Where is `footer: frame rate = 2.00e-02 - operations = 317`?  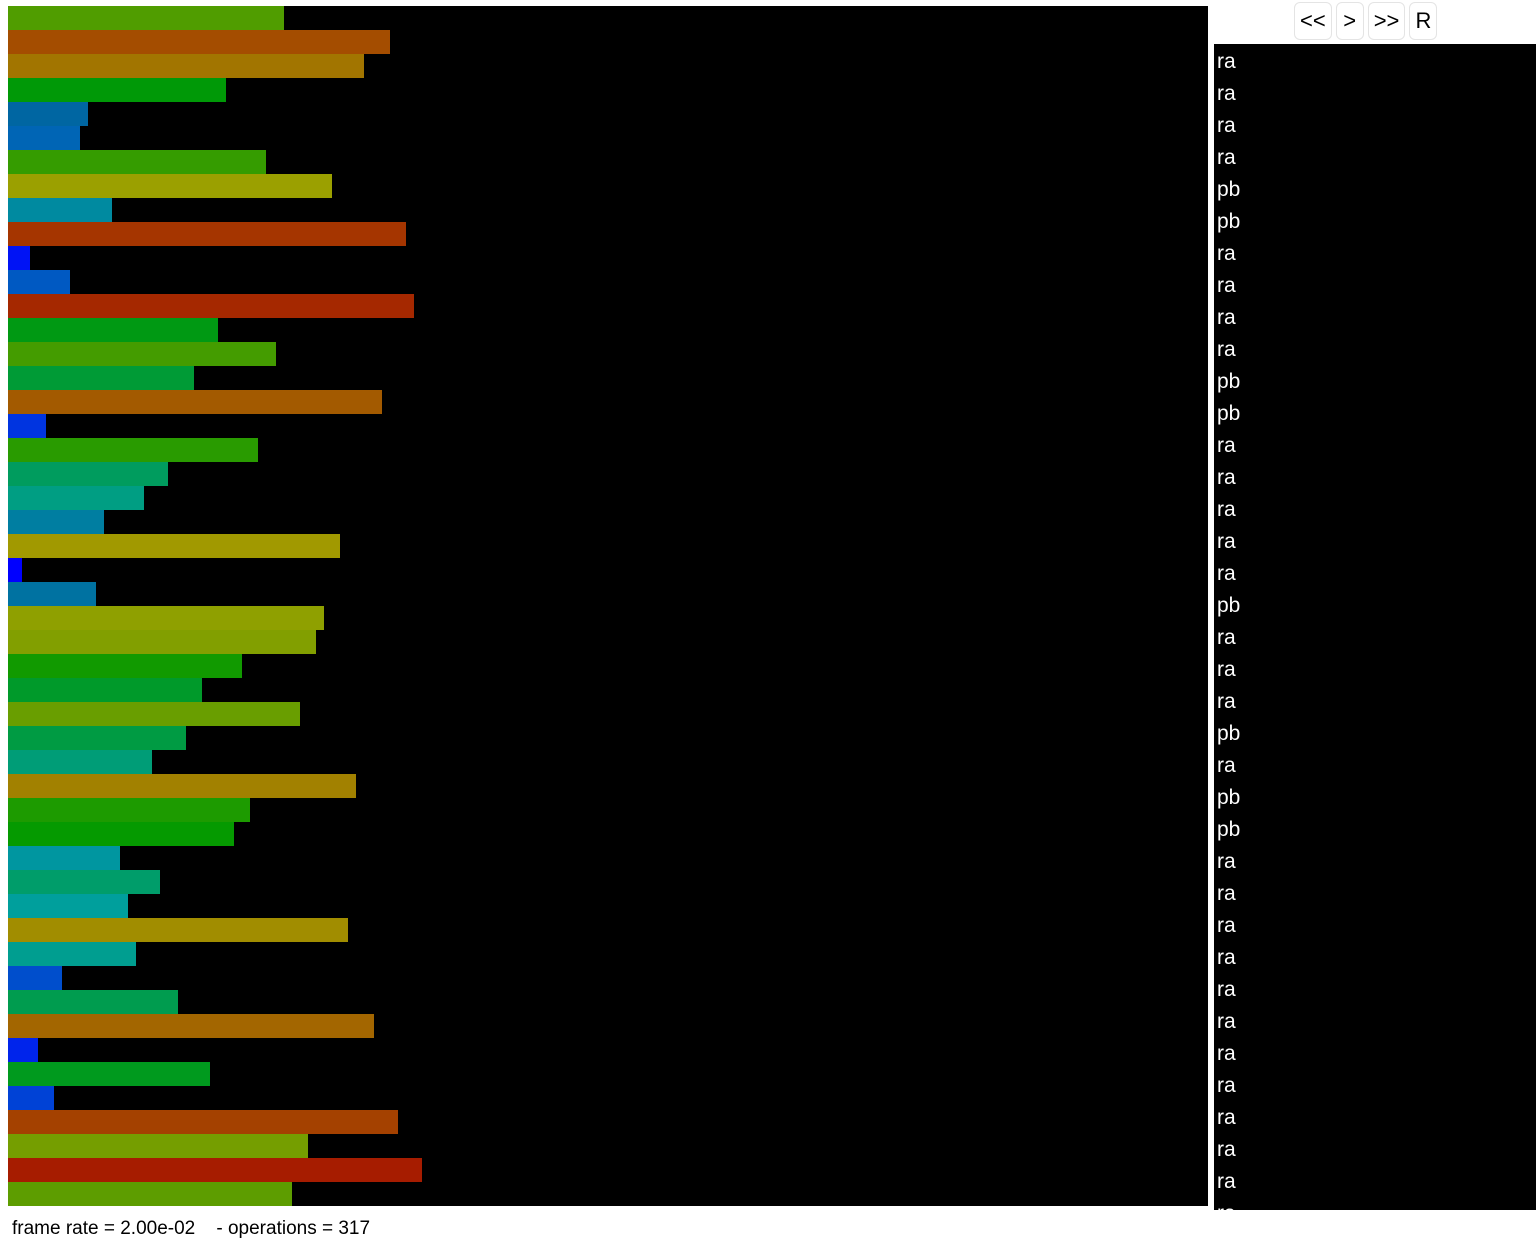 footer: frame rate = 2.00e-02 - operations = 317 is located at coordinates (191, 1229).